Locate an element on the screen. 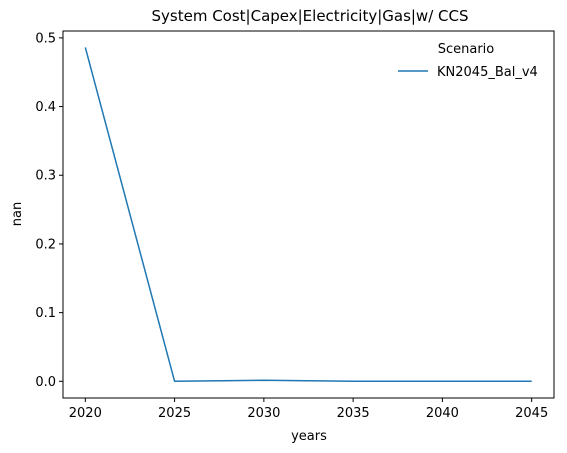  y-axis-label: nan is located at coordinates (17, 214).